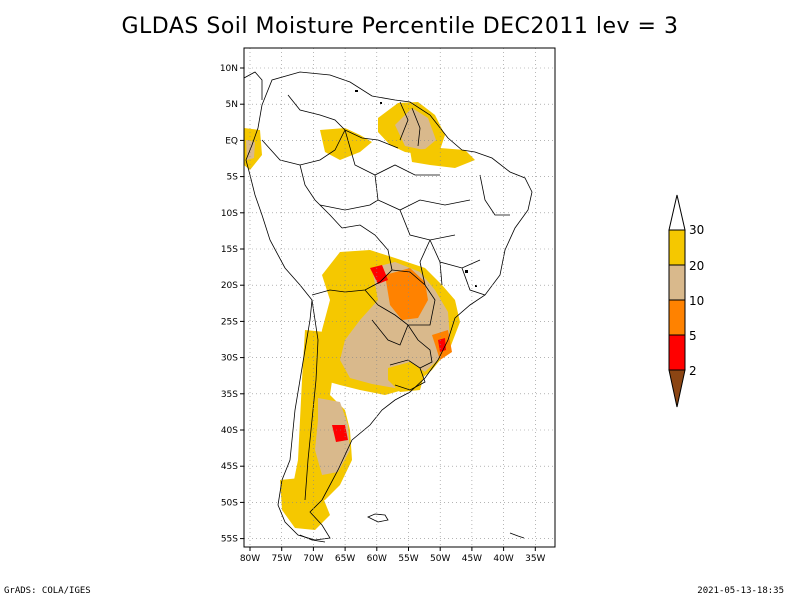 This screenshot has height=600, width=800. What do you see at coordinates (442, 158) in the screenshot?
I see `shading-amazon-delta` at bounding box center [442, 158].